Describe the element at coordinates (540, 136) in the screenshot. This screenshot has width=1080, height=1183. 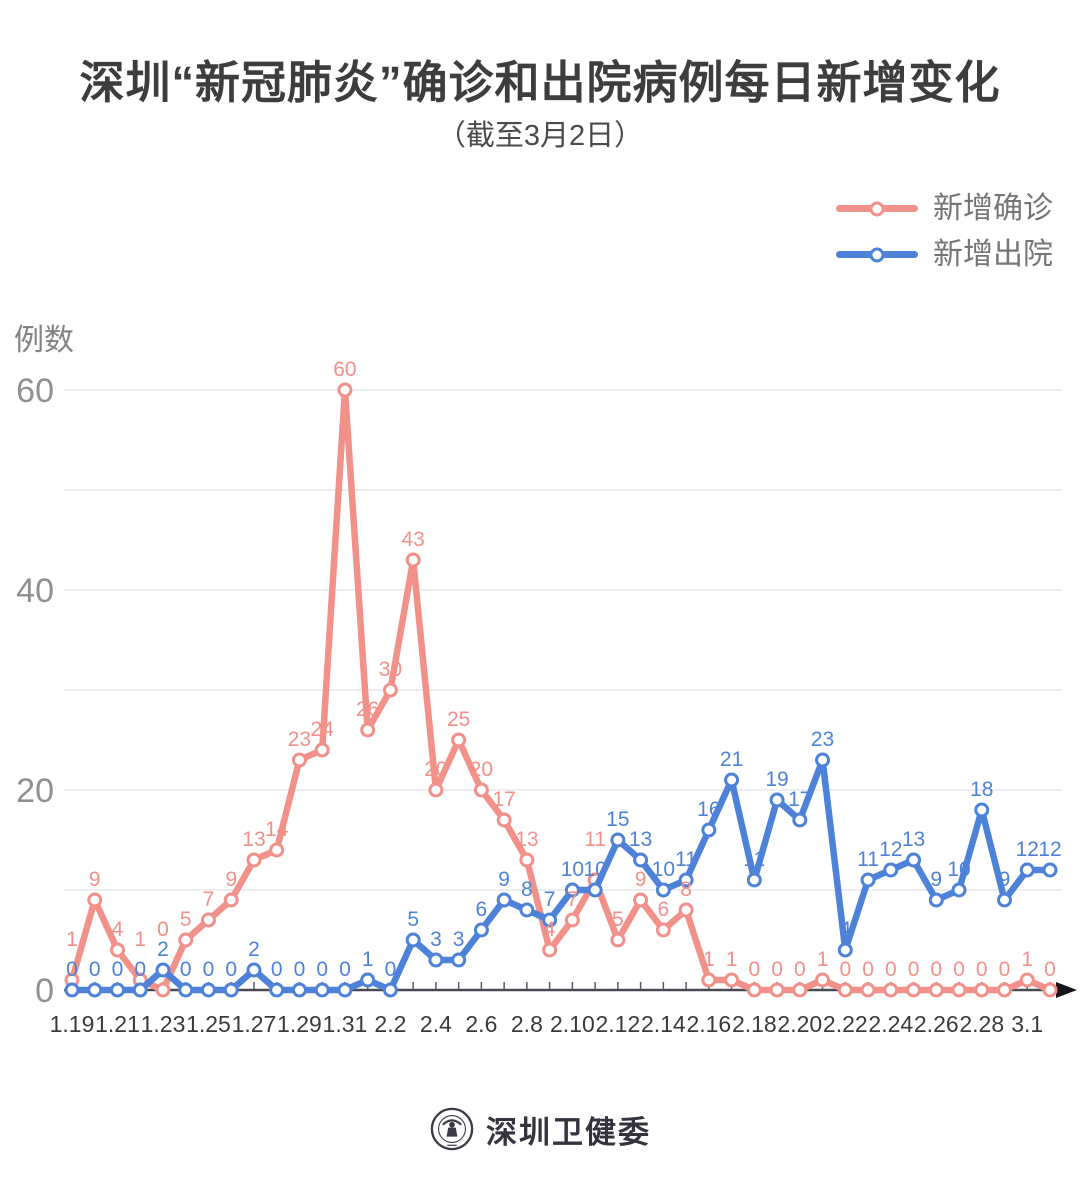
I see `page-subtitle: （截至3月2日）` at that location.